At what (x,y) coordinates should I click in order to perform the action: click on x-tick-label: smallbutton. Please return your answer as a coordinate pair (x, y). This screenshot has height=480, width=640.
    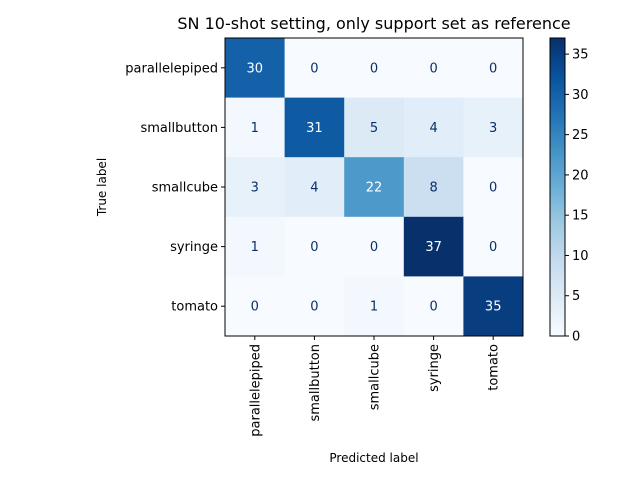
    Looking at the image, I should click on (315, 383).